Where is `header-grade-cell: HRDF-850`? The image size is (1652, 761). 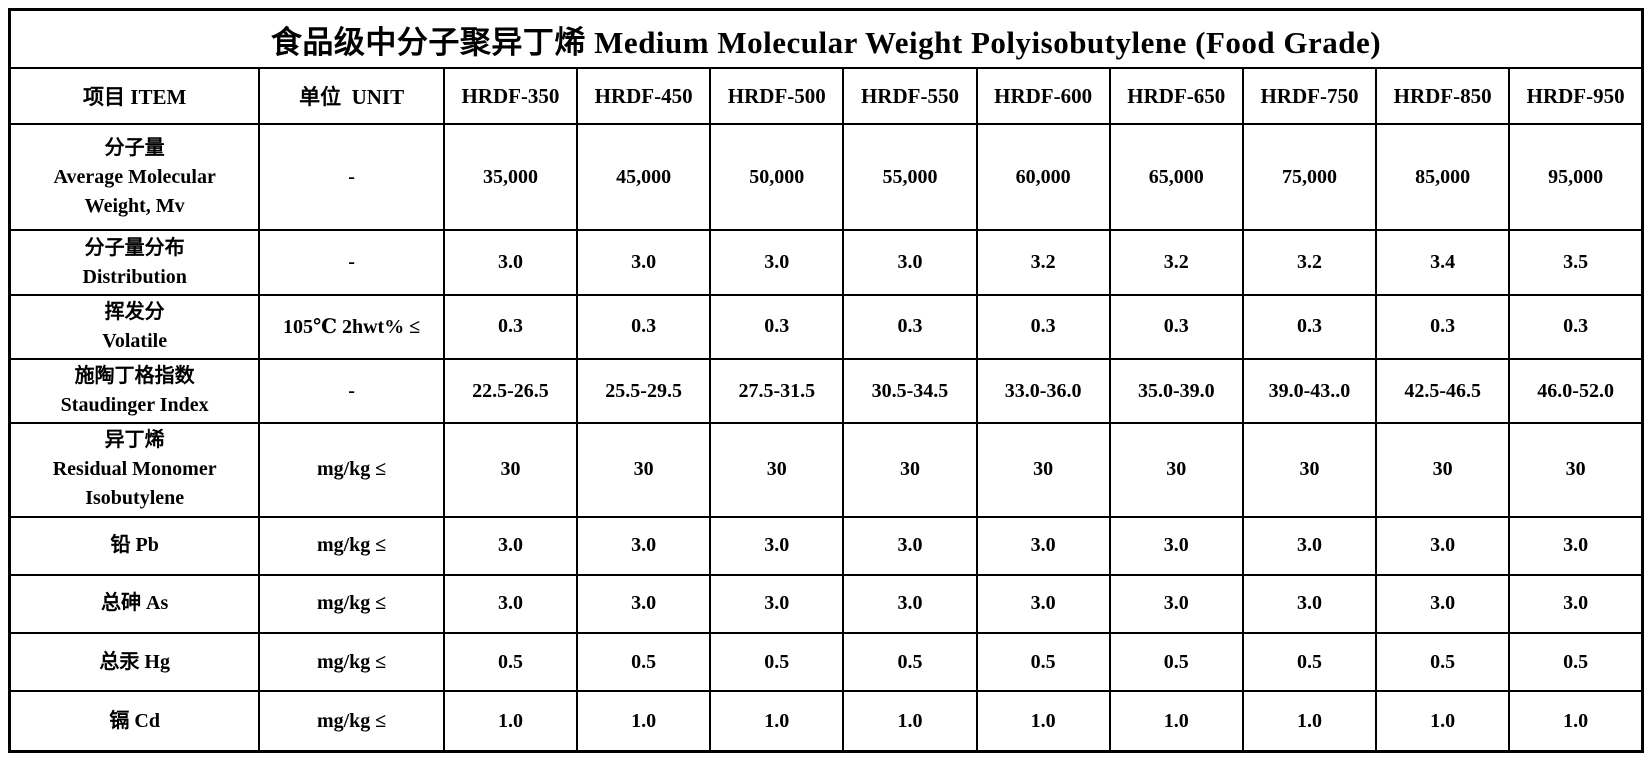
header-grade-cell: HRDF-850 is located at coordinates (1443, 96).